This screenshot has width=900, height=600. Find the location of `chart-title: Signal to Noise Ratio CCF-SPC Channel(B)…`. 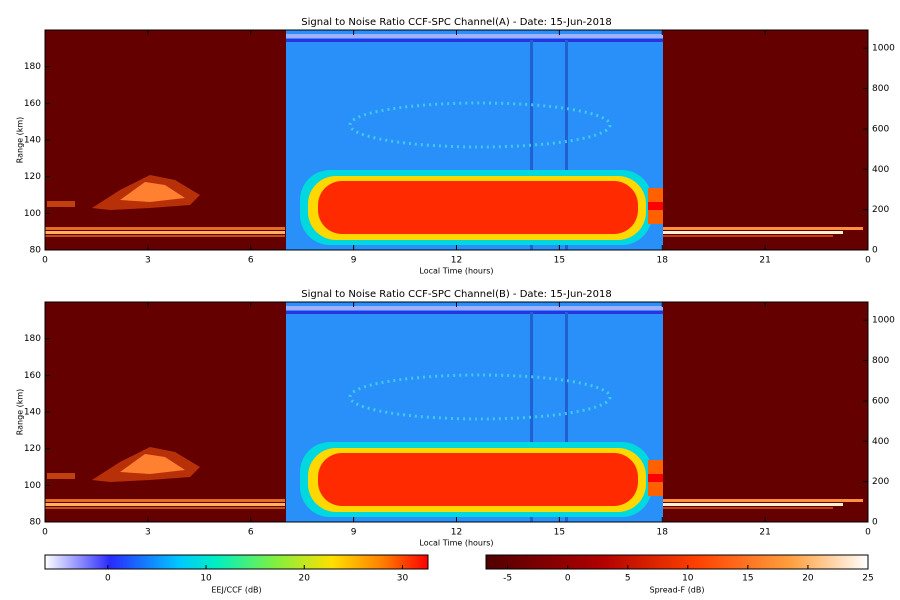

chart-title: Signal to Noise Ratio CCF-SPC Channel(B)… is located at coordinates (456, 294).